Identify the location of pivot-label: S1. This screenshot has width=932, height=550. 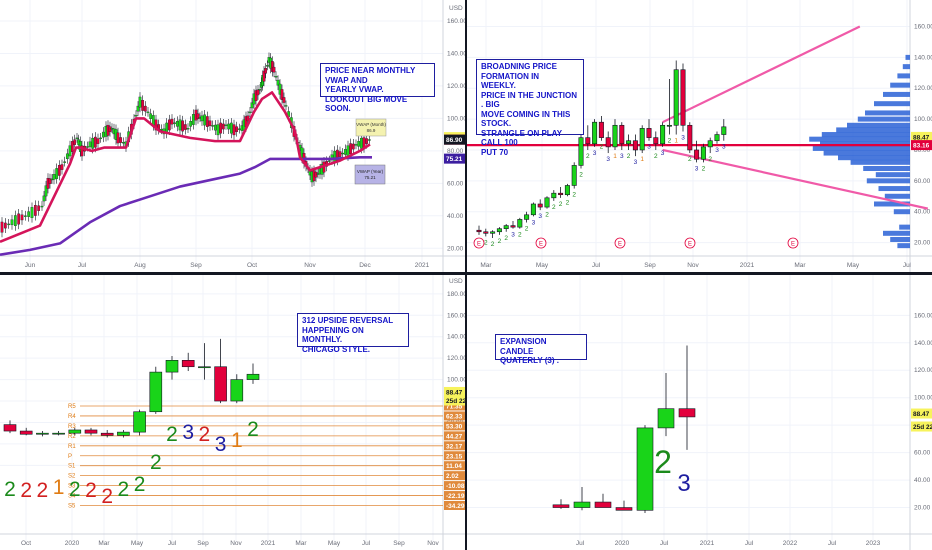
(72, 467).